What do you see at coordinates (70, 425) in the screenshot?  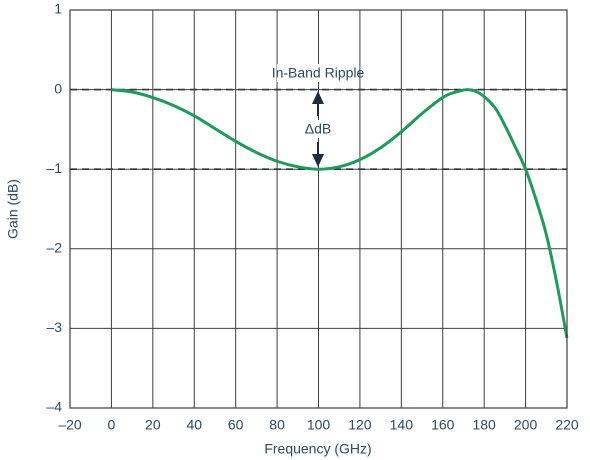 I see `x-tick-label: –20` at bounding box center [70, 425].